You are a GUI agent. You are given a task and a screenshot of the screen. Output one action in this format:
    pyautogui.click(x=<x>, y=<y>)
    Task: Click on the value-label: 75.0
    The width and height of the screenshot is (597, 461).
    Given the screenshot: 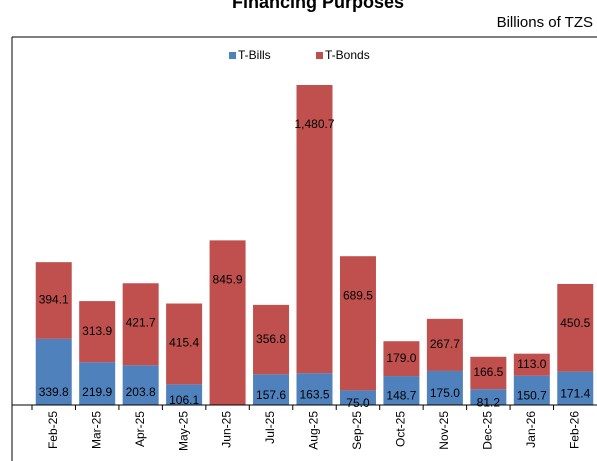 What is the action you would take?
    pyautogui.click(x=358, y=403)
    